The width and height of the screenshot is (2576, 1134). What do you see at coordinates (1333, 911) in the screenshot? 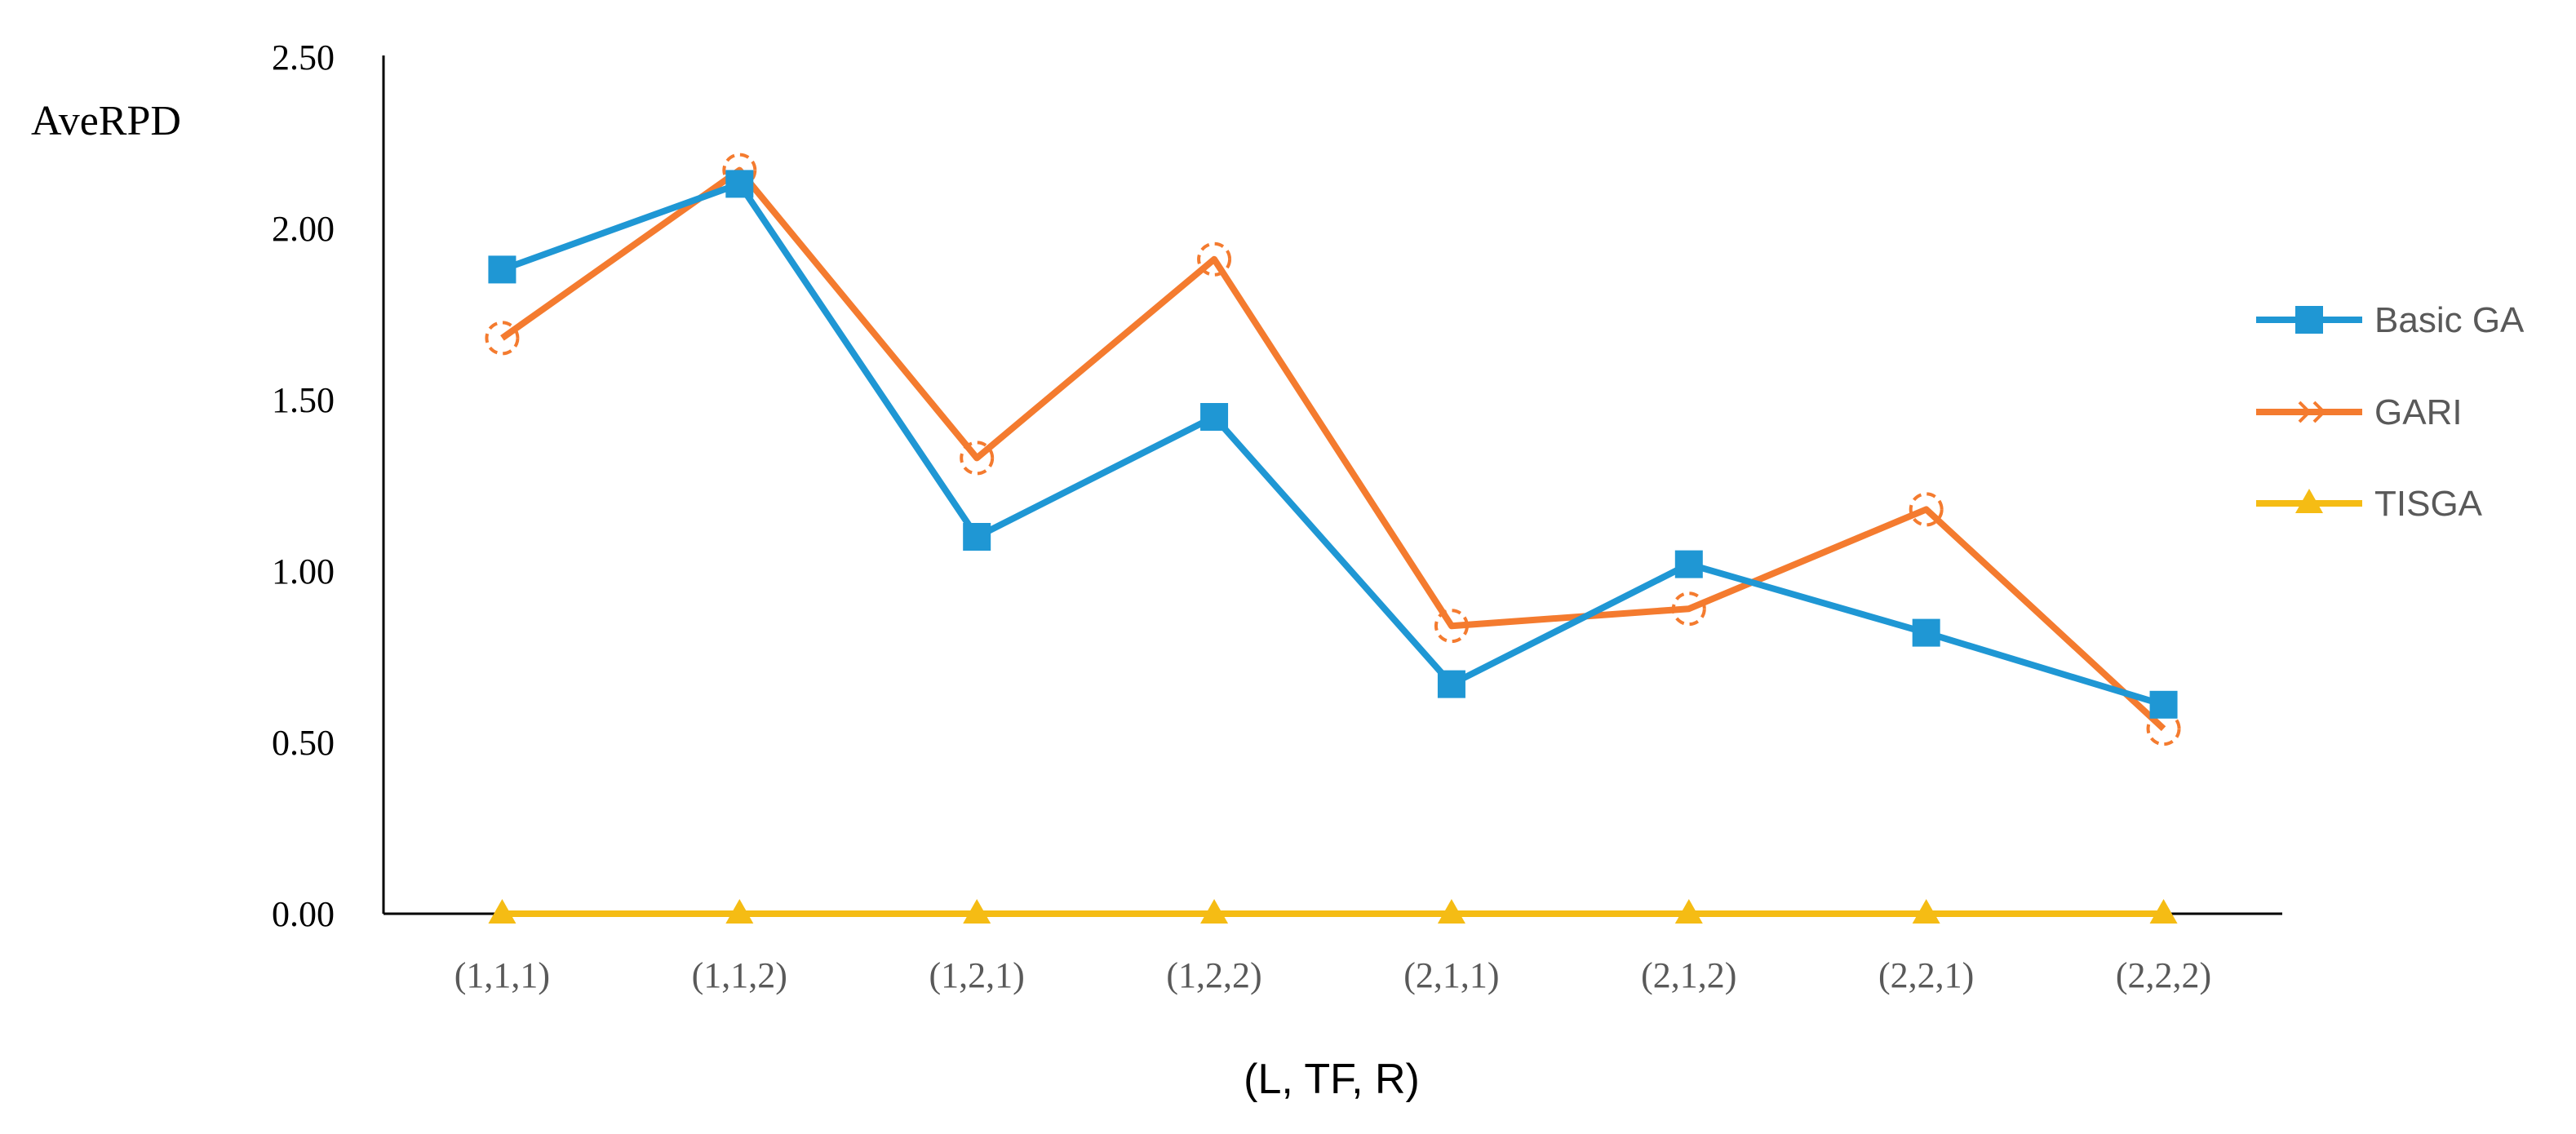
I see `series-tisga` at bounding box center [1333, 911].